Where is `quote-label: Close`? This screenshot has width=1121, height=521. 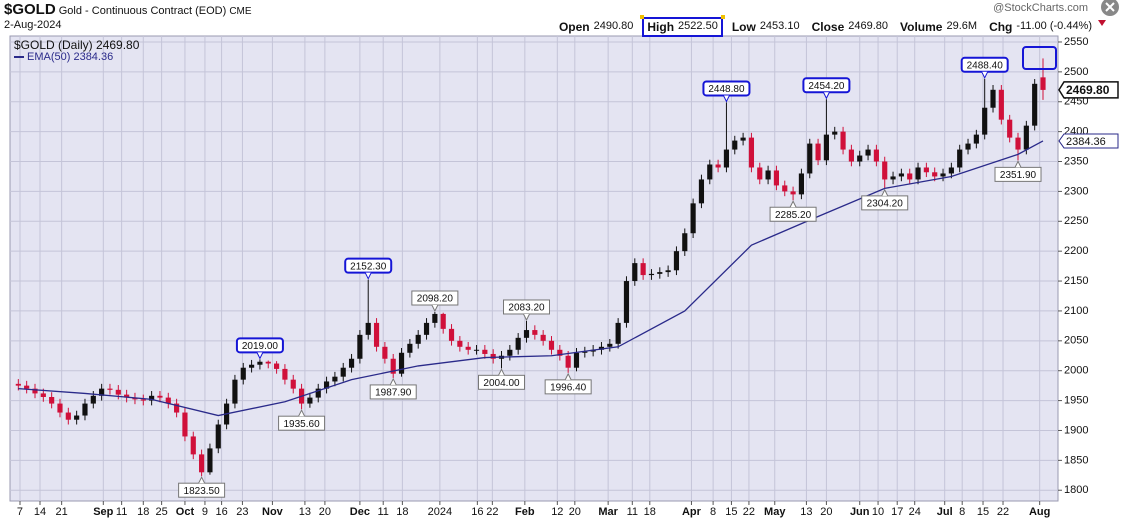
quote-label: Close is located at coordinates (828, 27).